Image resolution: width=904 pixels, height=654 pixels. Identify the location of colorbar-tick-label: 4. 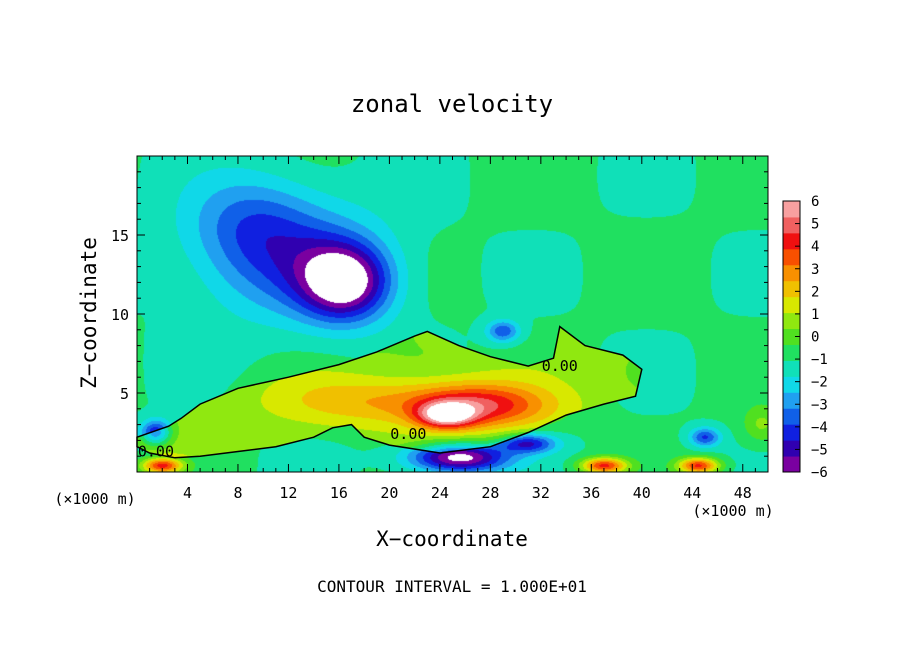
(815, 247).